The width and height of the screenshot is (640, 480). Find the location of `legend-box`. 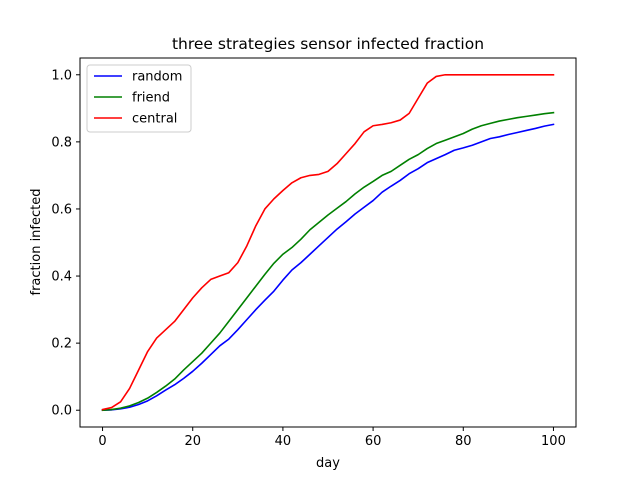

legend-box is located at coordinates (139, 98).